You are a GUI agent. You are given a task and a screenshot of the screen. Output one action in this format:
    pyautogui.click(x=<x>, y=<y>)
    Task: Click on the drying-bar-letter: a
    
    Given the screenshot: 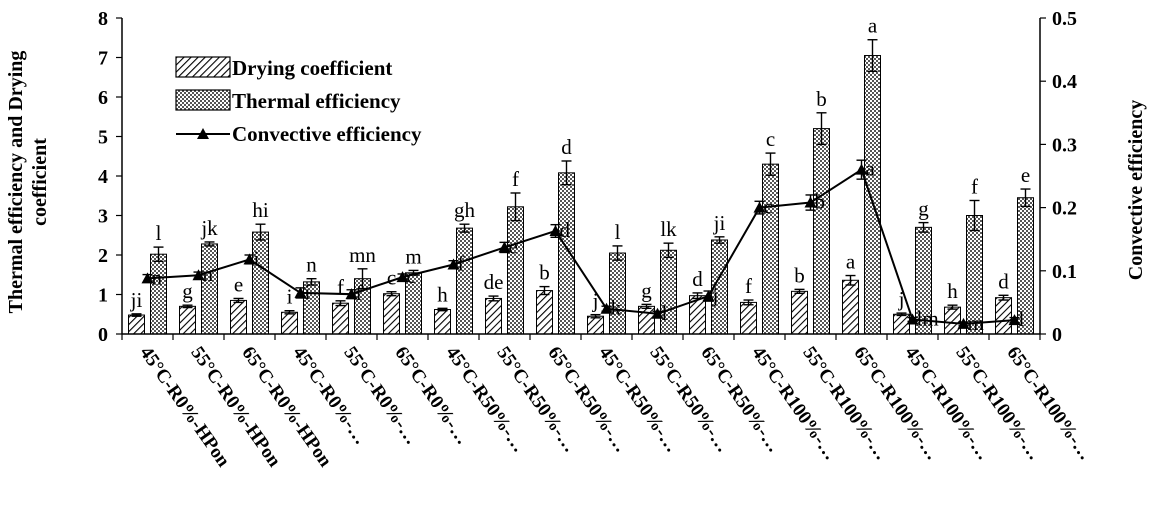 What is the action you would take?
    pyautogui.click(x=851, y=262)
    